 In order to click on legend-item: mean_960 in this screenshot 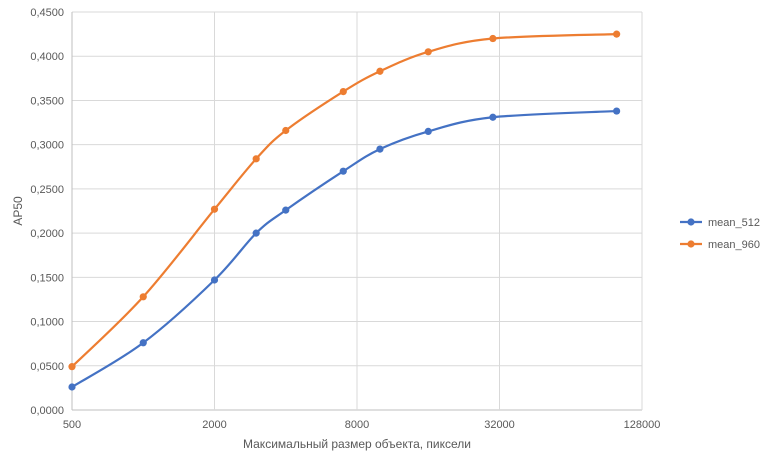, I will do `click(720, 245)`.